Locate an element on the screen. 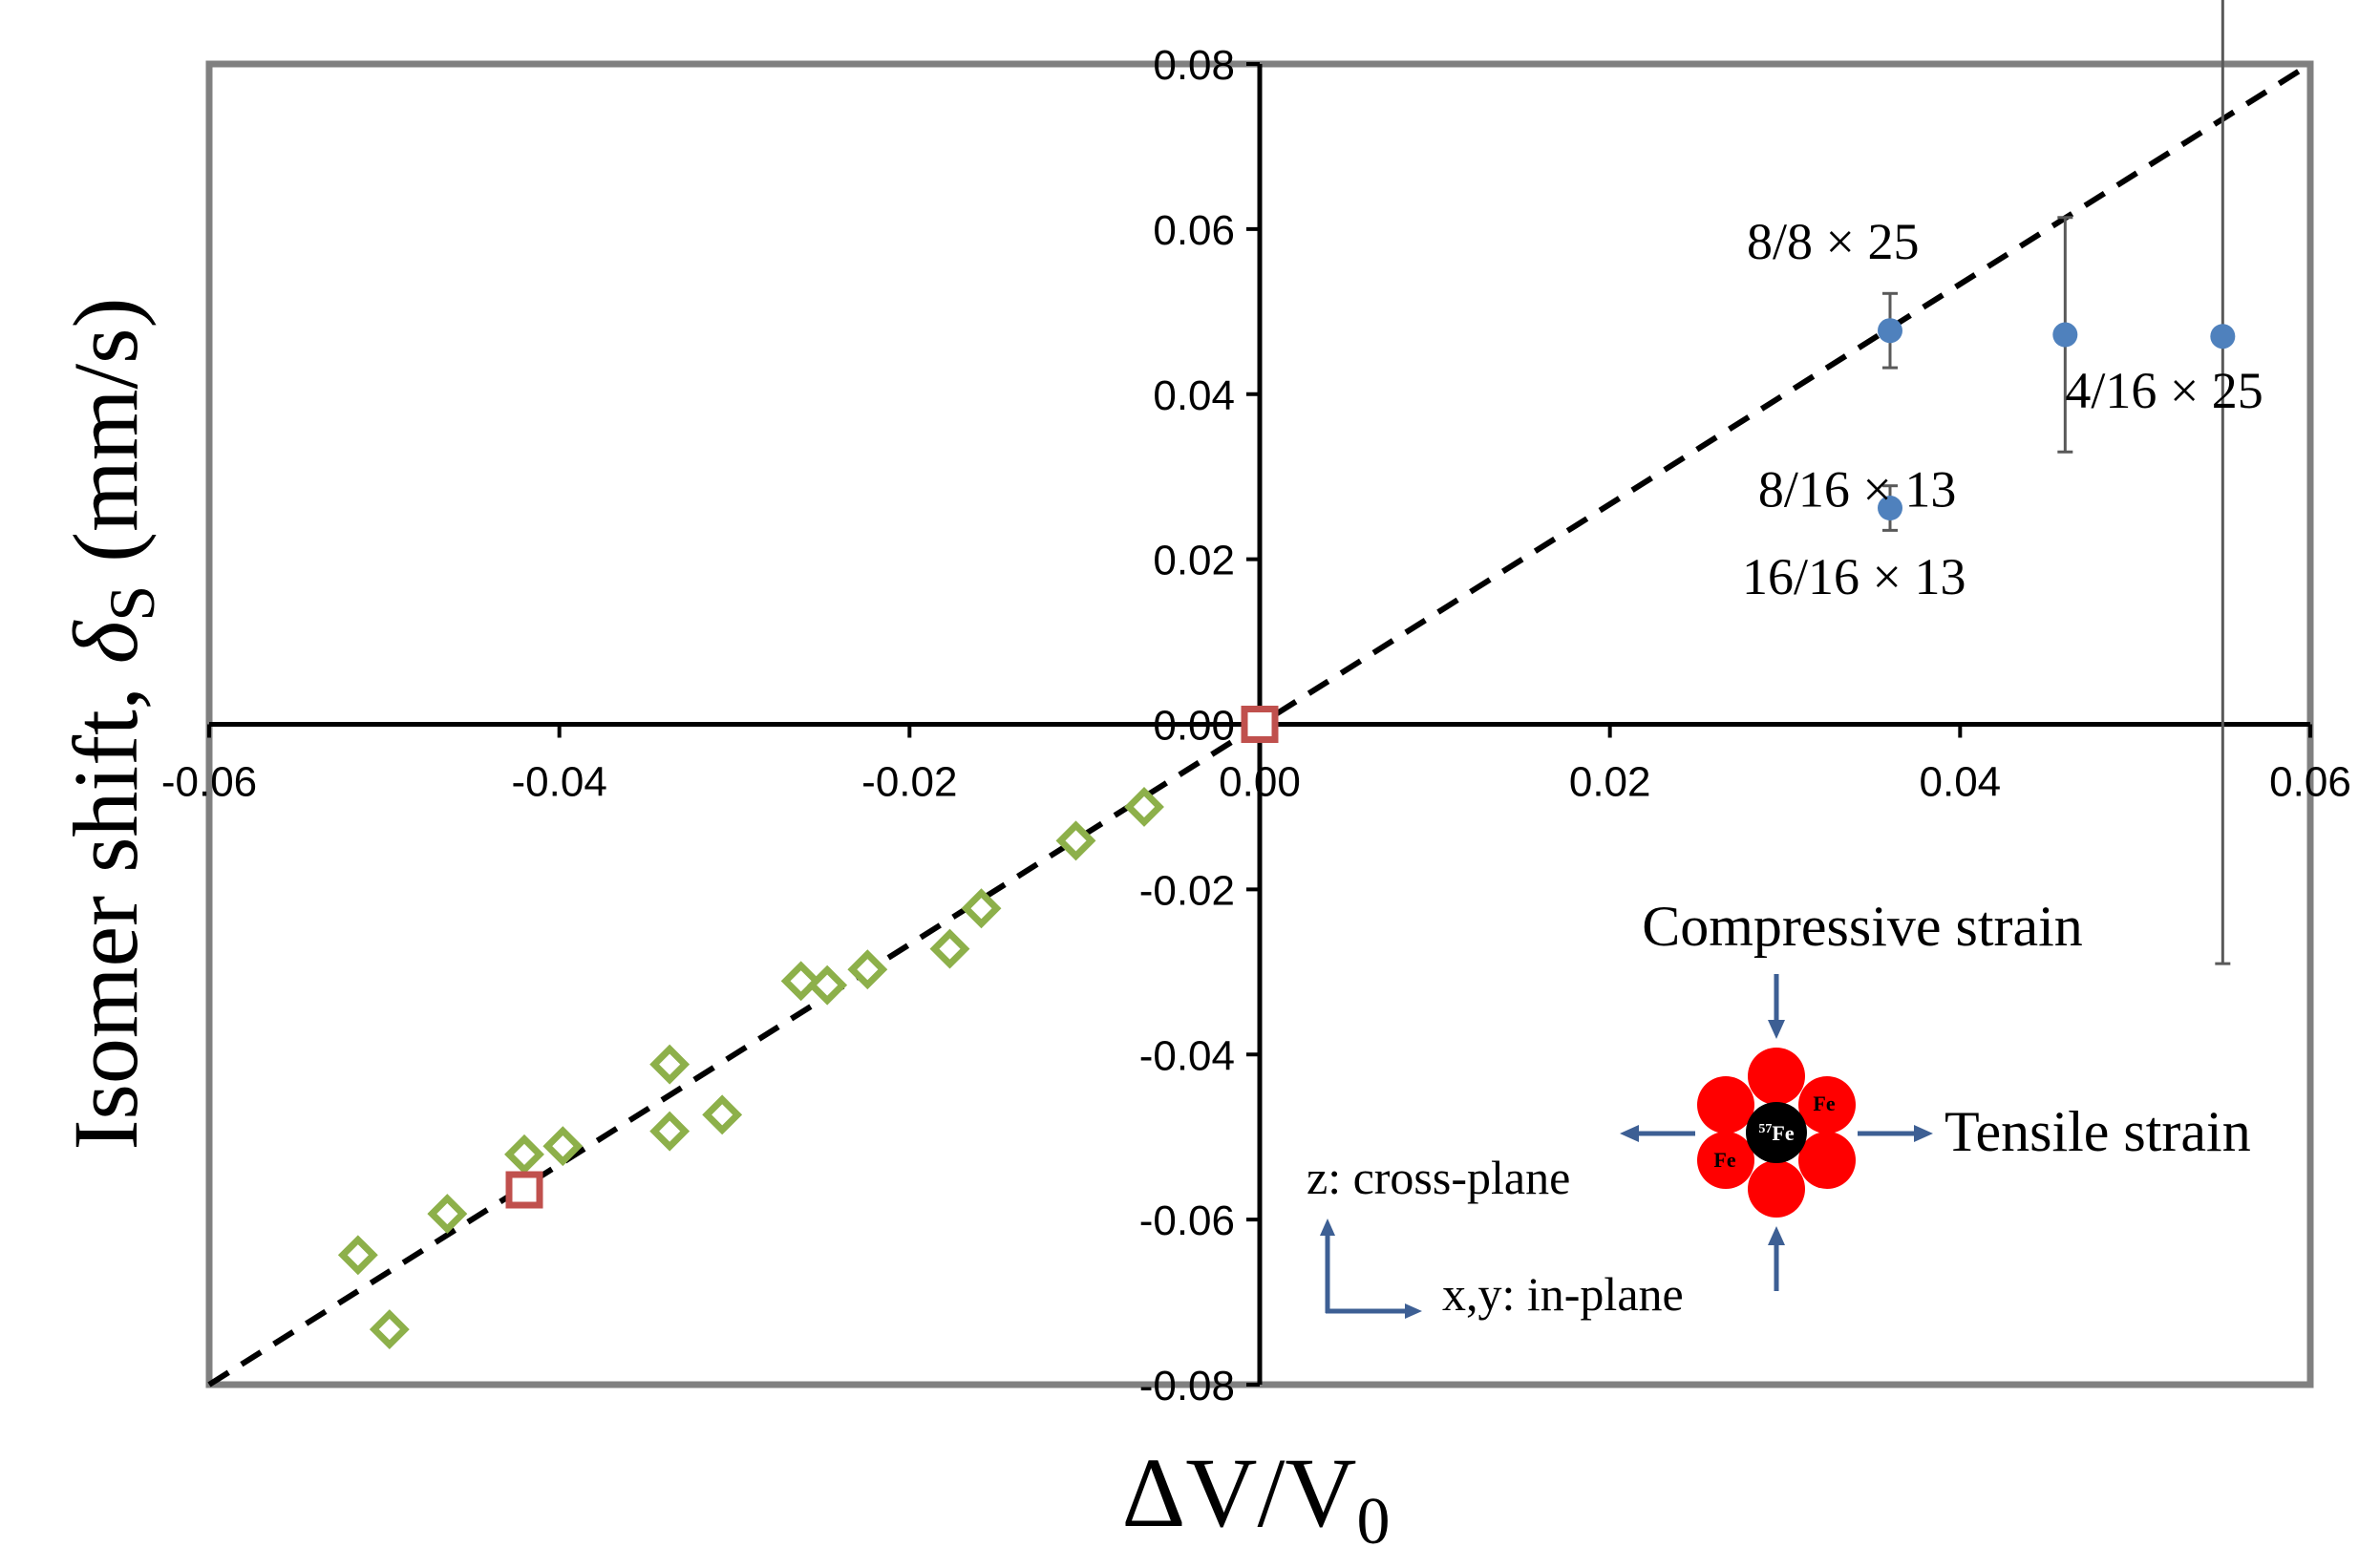  strain-arrows is located at coordinates (1777, 1132).